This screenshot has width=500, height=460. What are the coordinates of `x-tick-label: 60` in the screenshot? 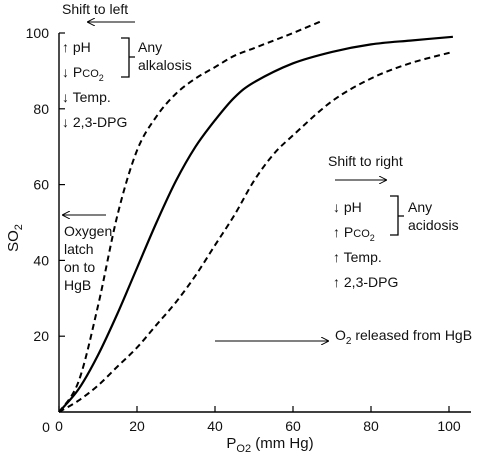 It's located at (293, 426).